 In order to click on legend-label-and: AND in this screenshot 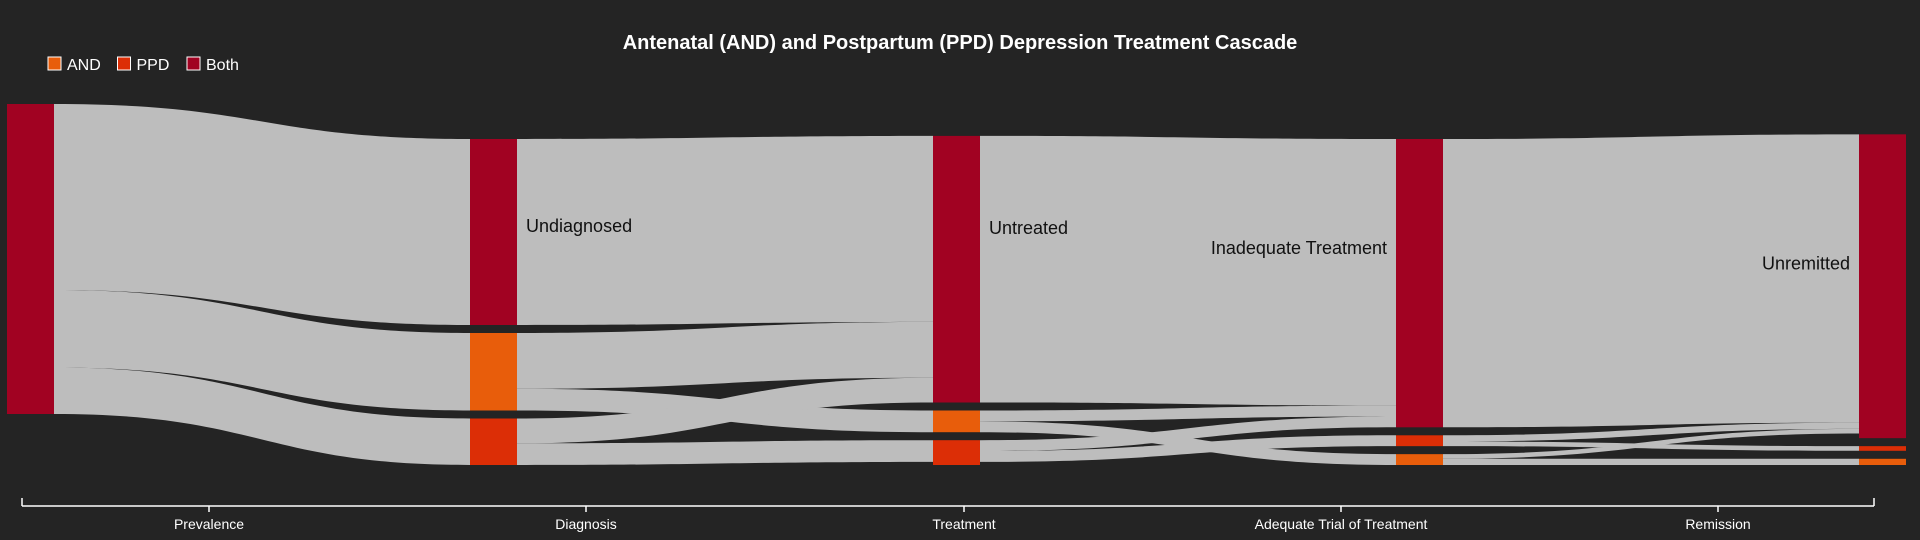, I will do `click(84, 65)`.